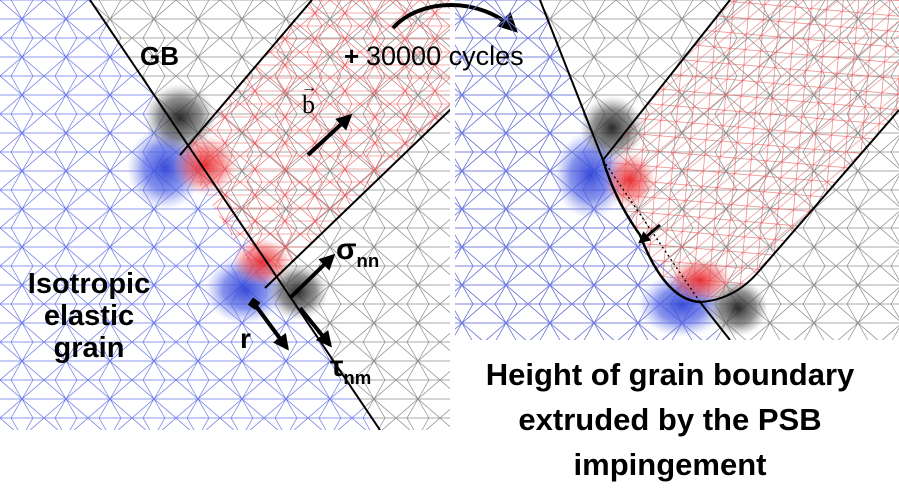 This screenshot has width=899, height=488. Describe the element at coordinates (315, 327) in the screenshot. I see `tau-nm-arrow` at that location.